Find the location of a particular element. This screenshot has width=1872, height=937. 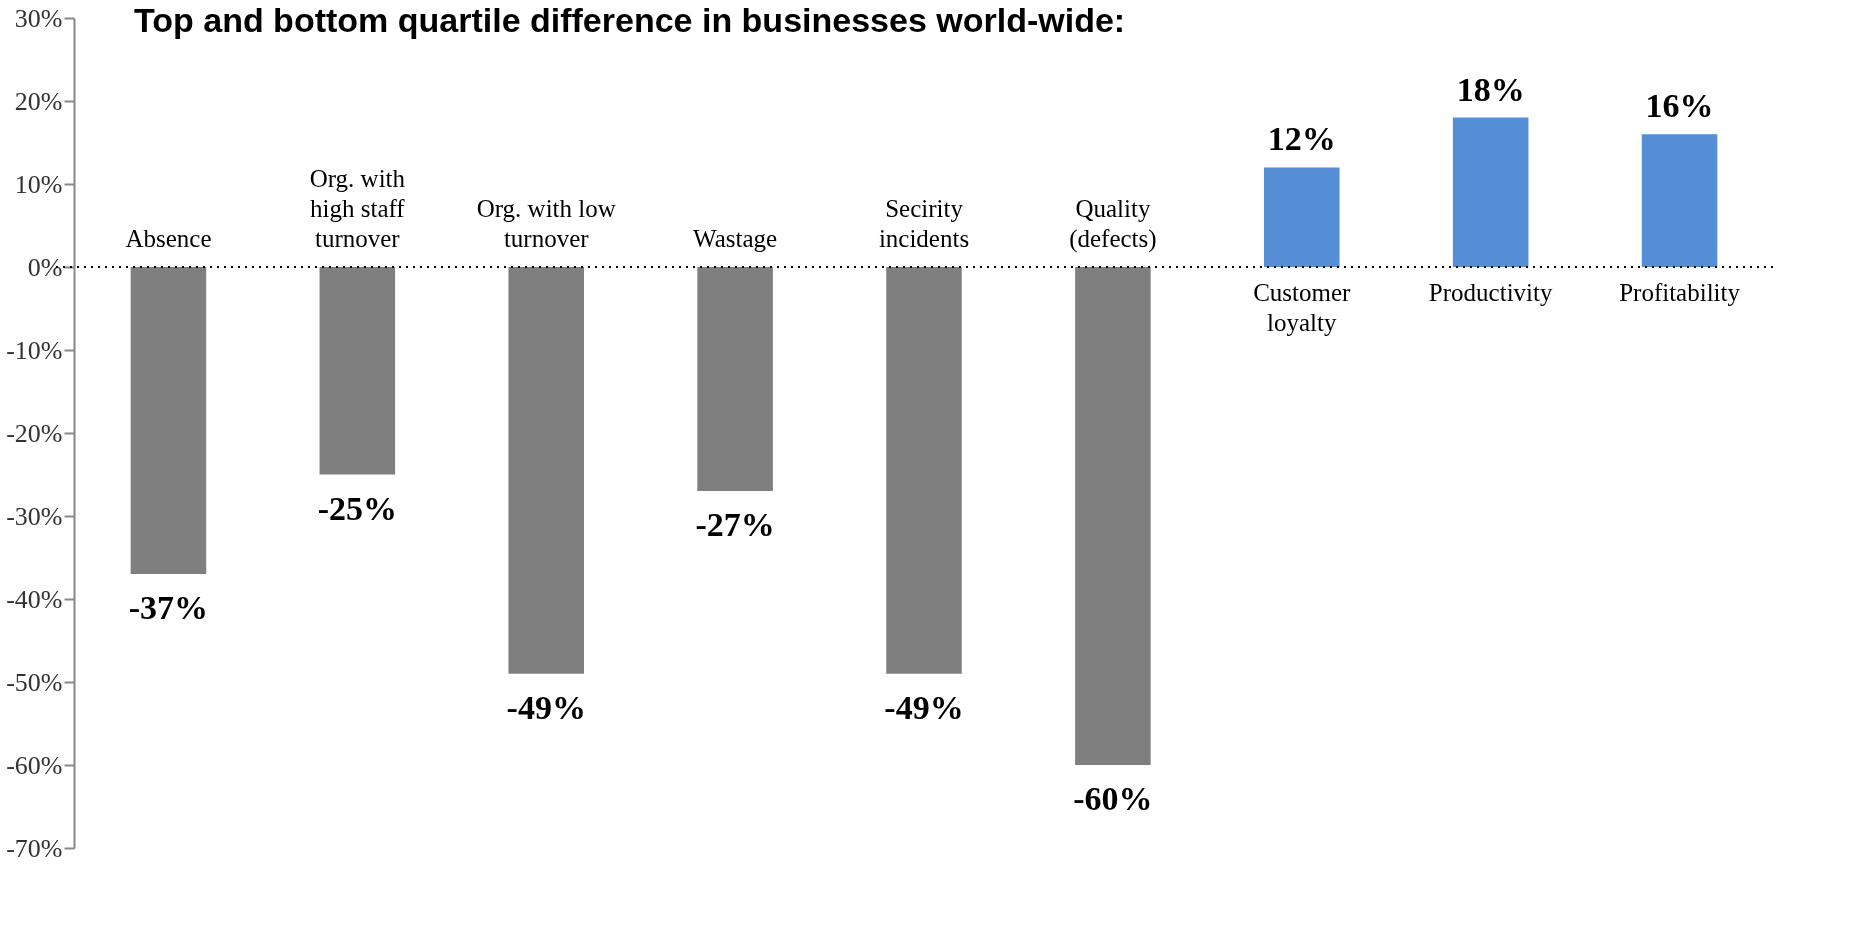

y-tick-label: -60% is located at coordinates (34, 765).